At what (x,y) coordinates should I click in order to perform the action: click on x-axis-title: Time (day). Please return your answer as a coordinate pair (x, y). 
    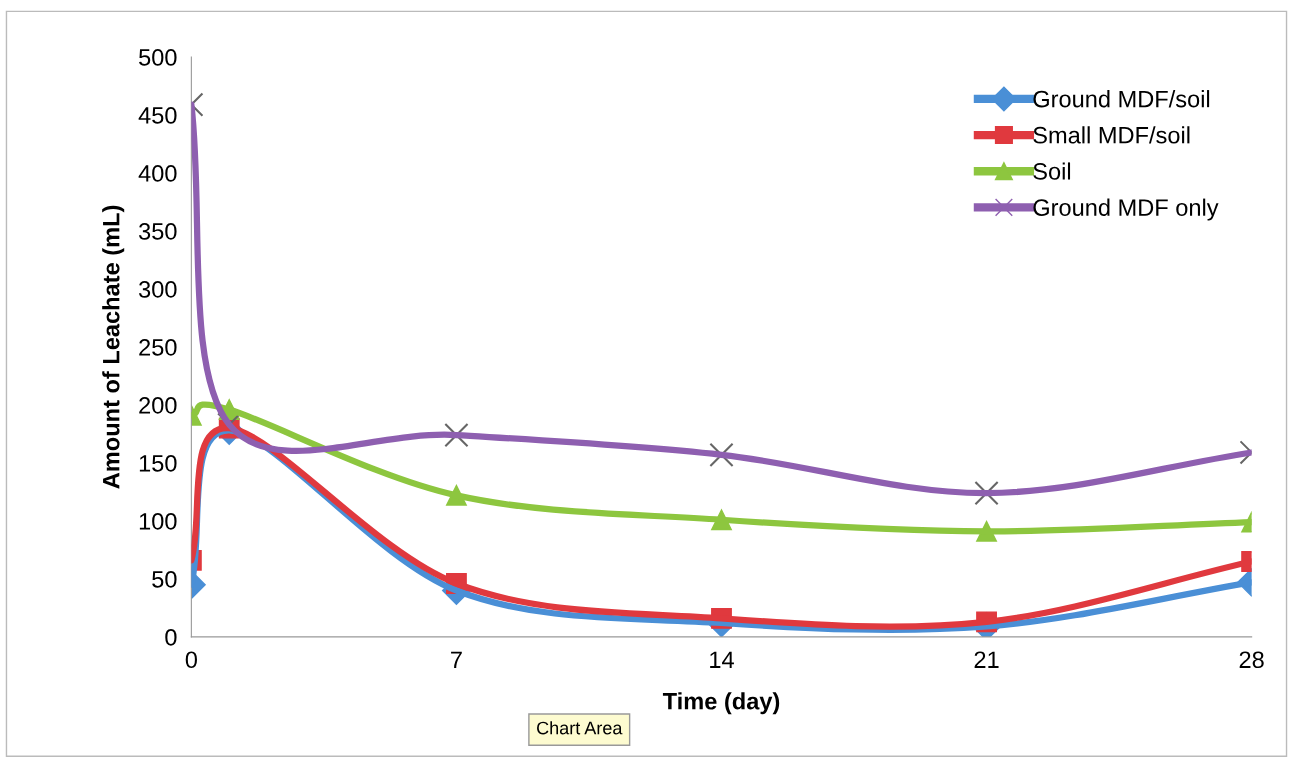
    Looking at the image, I should click on (721, 703).